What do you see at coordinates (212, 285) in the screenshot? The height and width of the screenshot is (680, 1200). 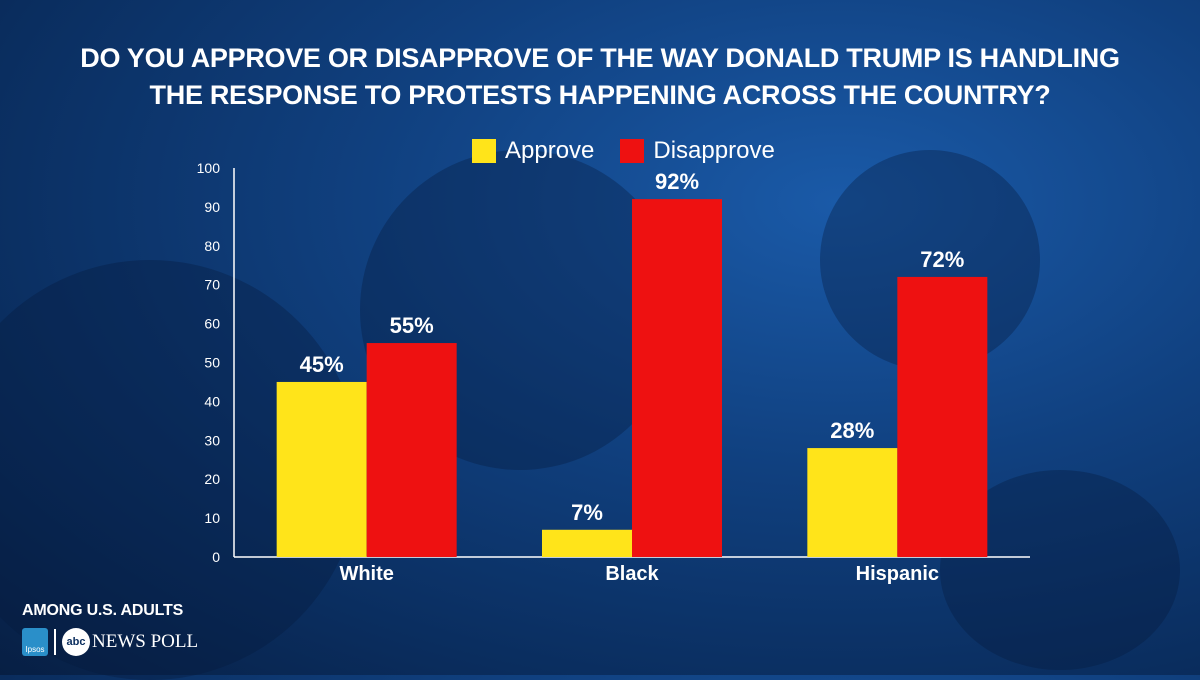 I see `y-tick-label: 70` at bounding box center [212, 285].